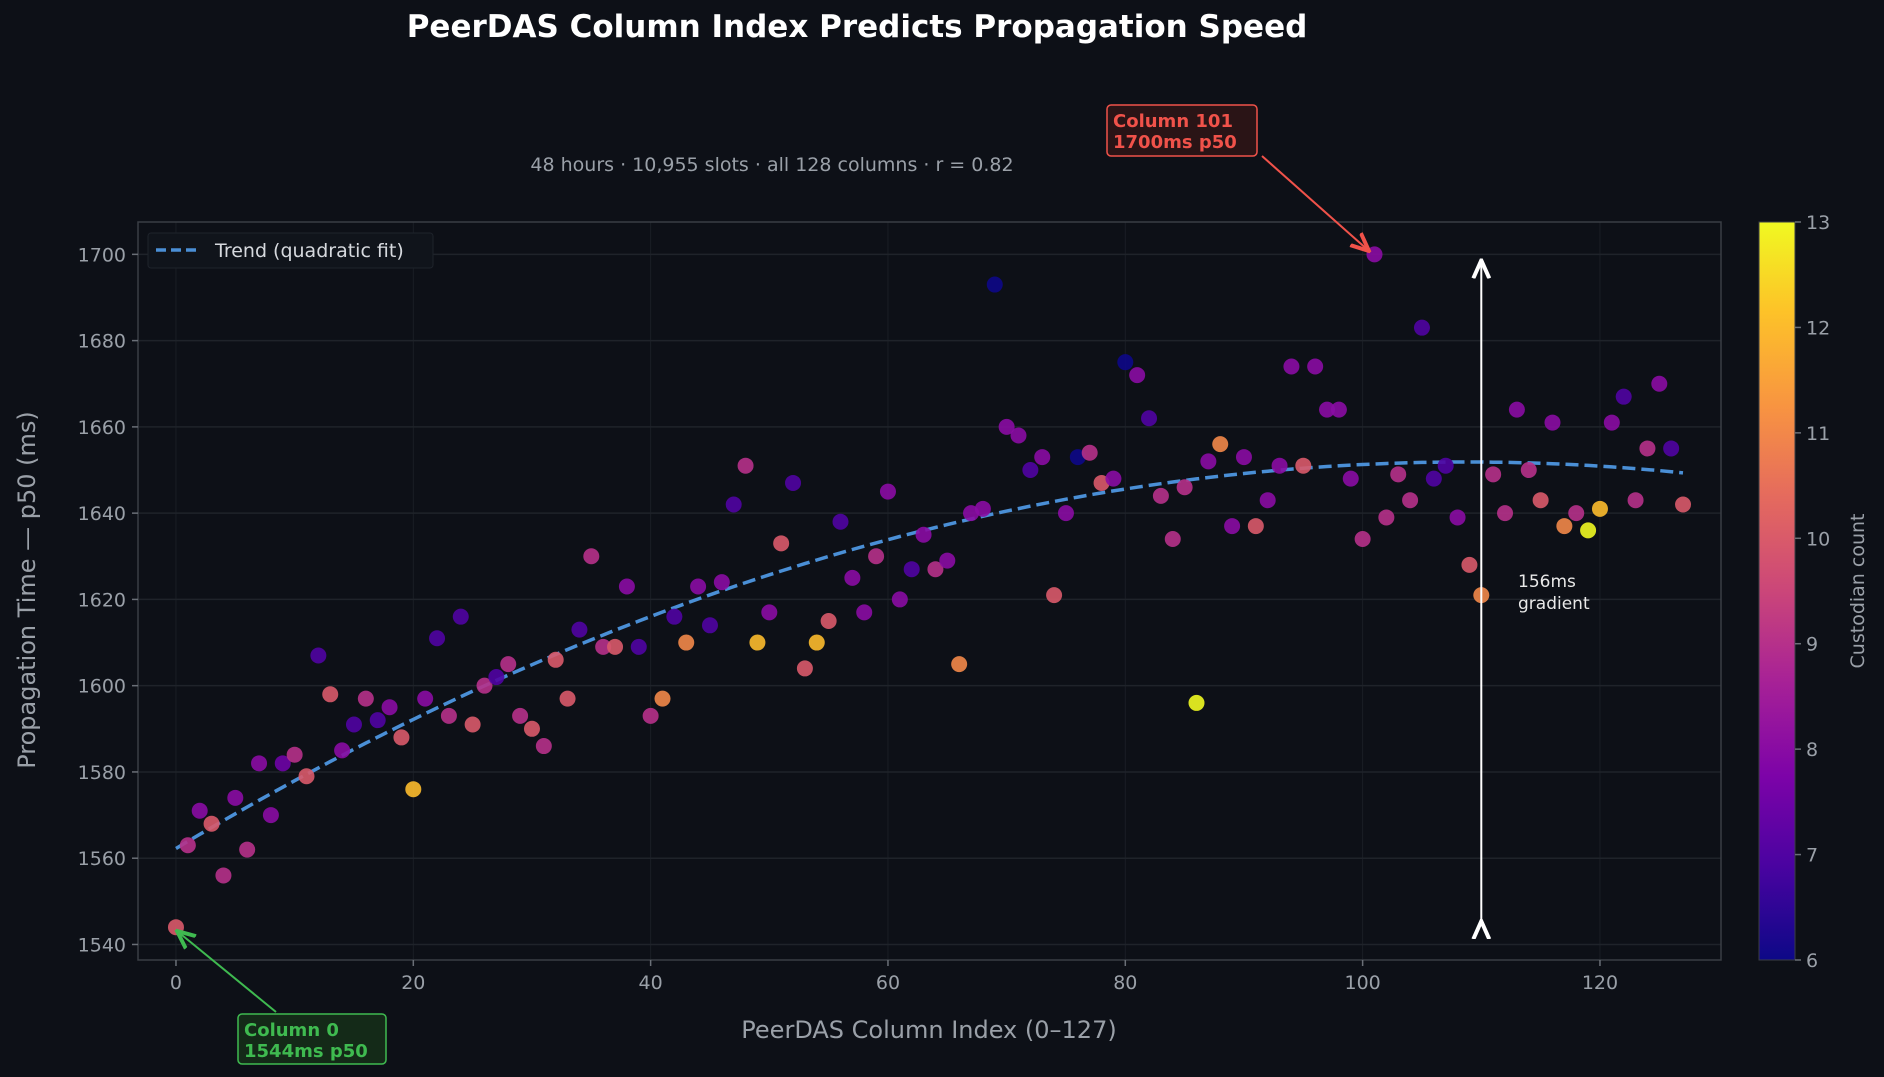 Image resolution: width=1884 pixels, height=1077 pixels. What do you see at coordinates (1777, 591) in the screenshot?
I see `colorbar-gradient` at bounding box center [1777, 591].